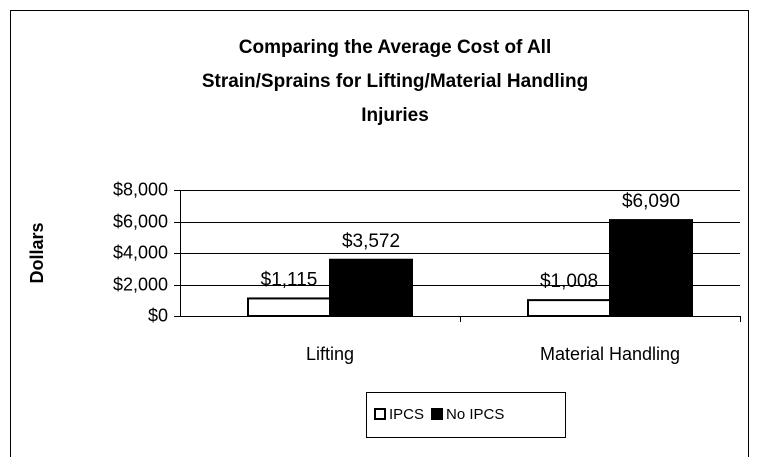  I want to click on chart-title: Comparing the Average Cost of All, so click(395, 47).